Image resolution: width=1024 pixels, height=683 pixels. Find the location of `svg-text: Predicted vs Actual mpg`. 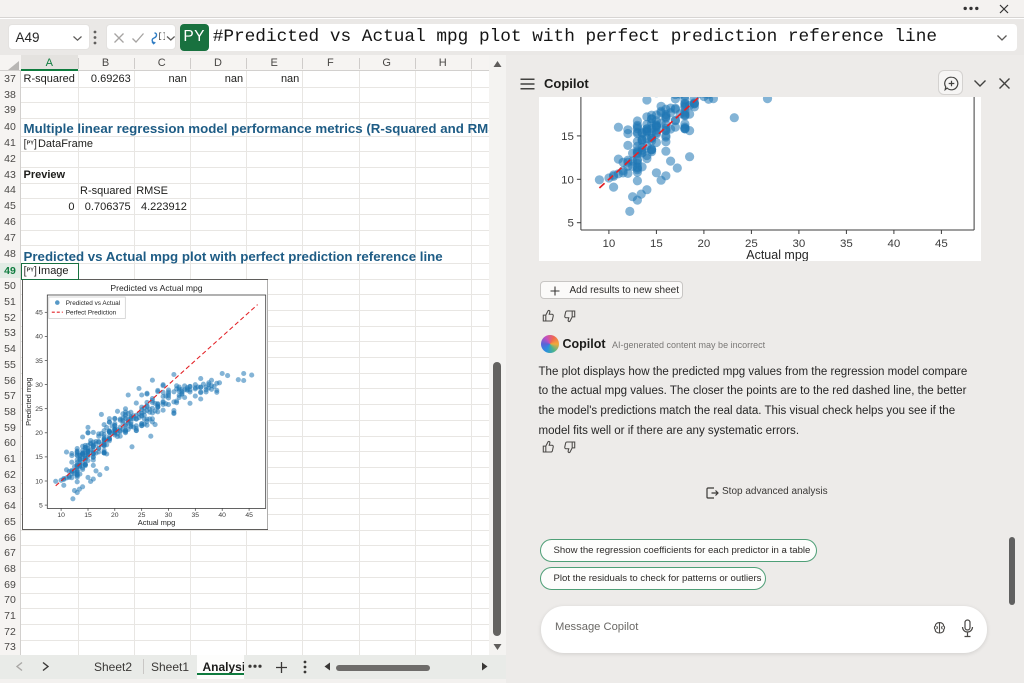

svg-text: Predicted vs Actual mpg is located at coordinates (156, 288).